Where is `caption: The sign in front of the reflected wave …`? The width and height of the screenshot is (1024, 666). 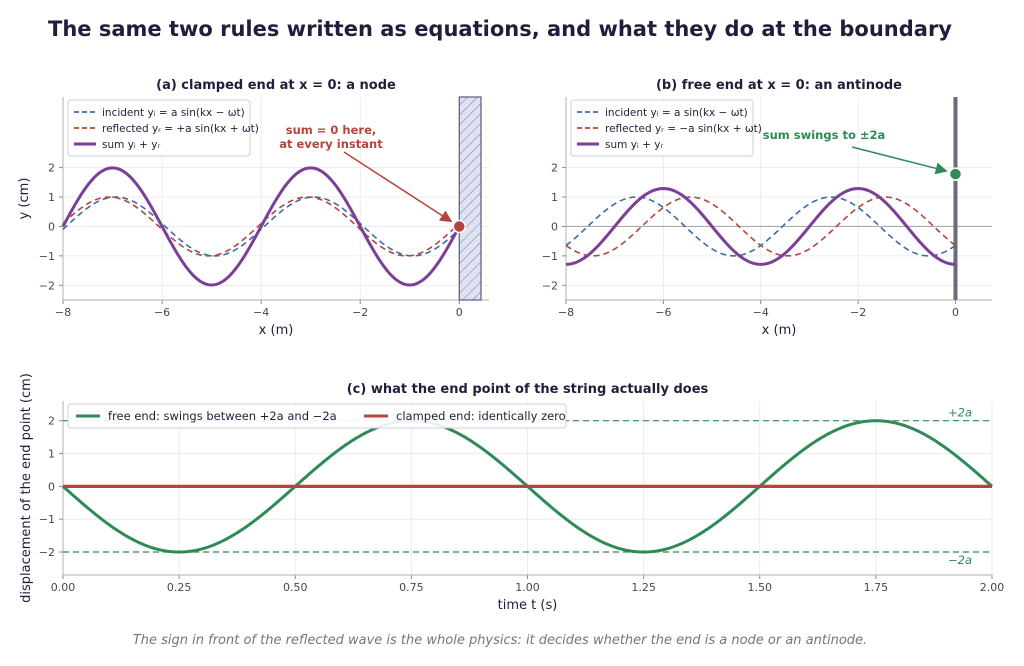
caption: The sign in front of the reflected wave … is located at coordinates (500, 640).